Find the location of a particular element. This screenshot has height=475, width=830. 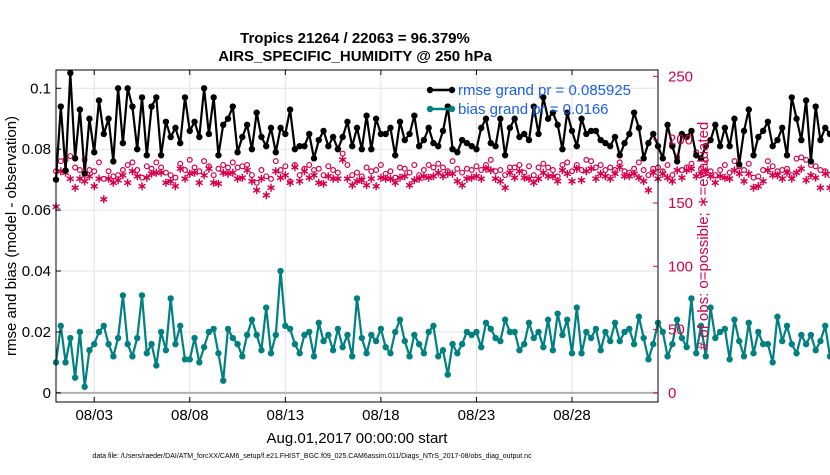

x-axis-label: Aug.01,2017 00:00:00 start is located at coordinates (358, 438).